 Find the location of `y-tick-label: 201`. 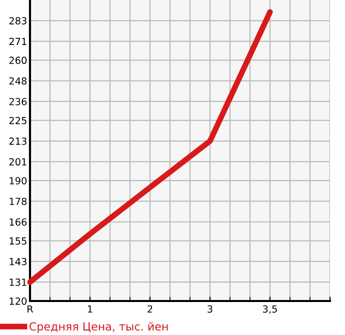

y-tick-label: 201 is located at coordinates (17, 162).